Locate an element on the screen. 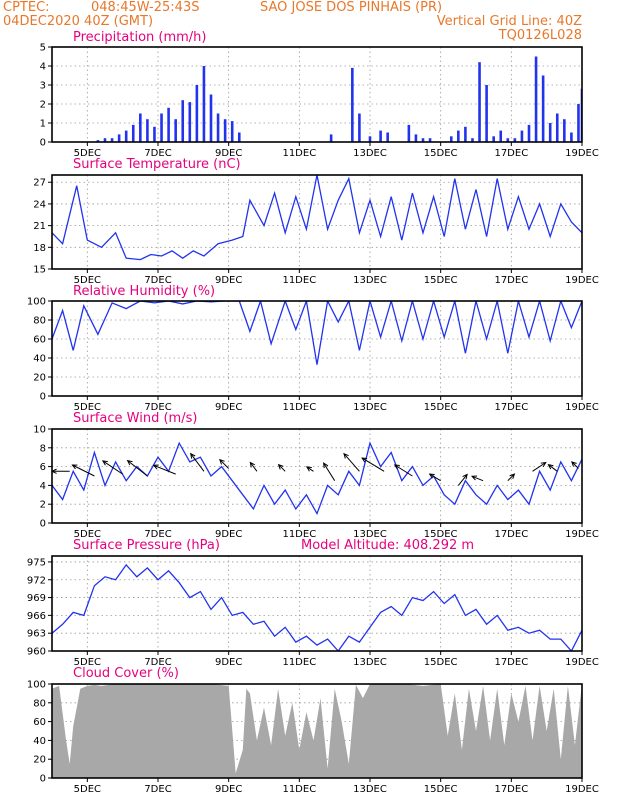 Image resolution: width=618 pixels, height=800 pixels. y-tick-label: 8 is located at coordinates (43, 448).